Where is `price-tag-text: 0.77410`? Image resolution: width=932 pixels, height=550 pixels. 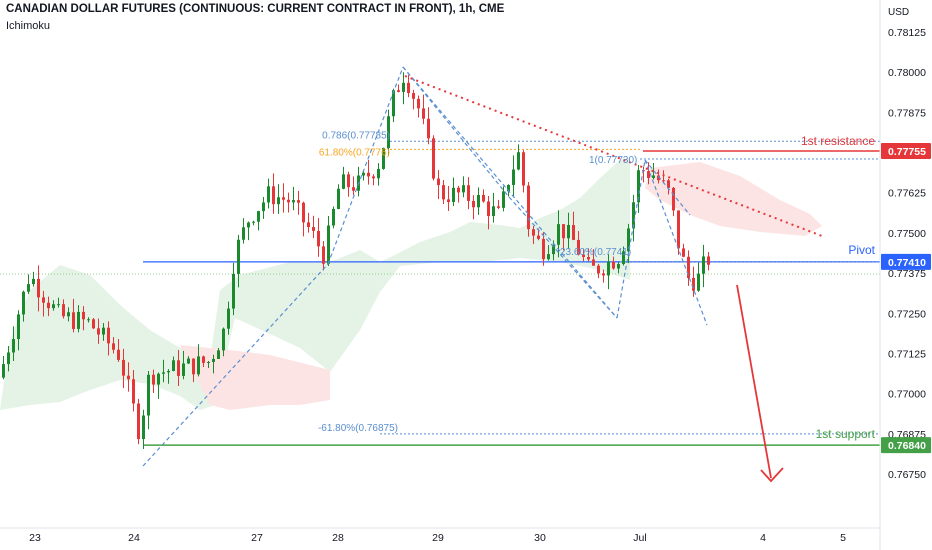
price-tag-text: 0.77410 is located at coordinates (907, 263).